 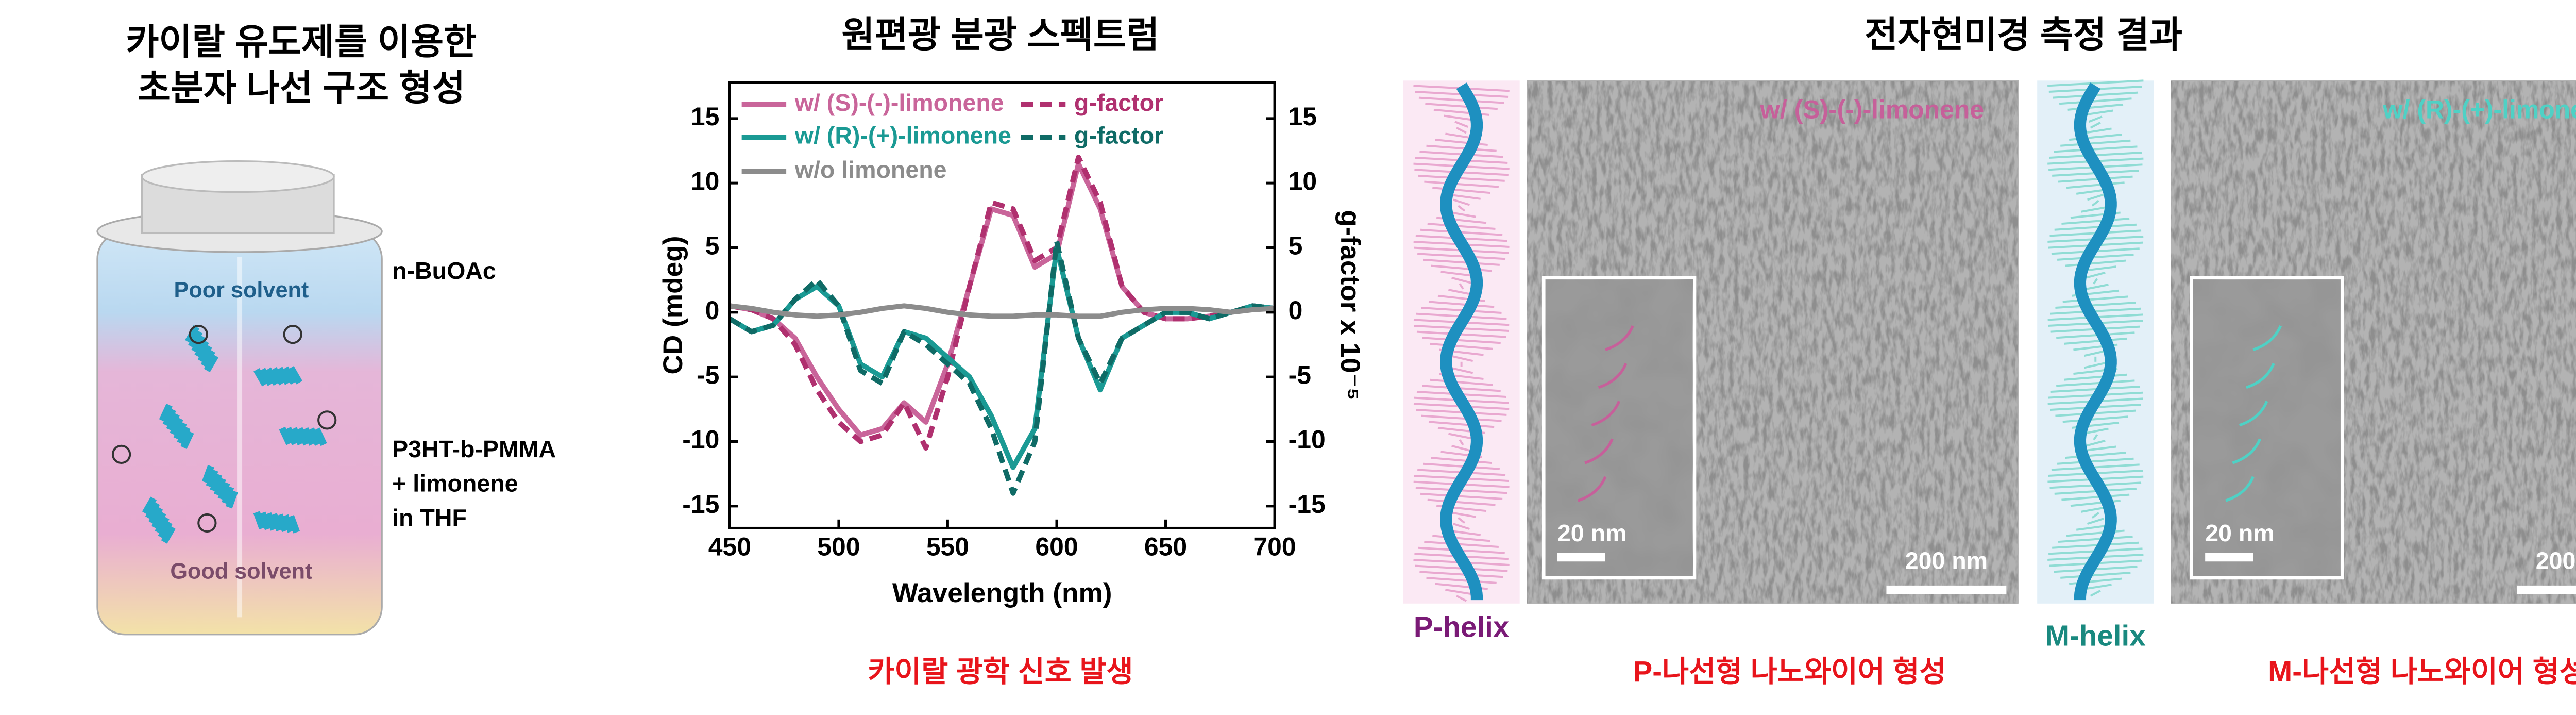 I want to click on x-tick-label: 450, so click(x=729, y=547).